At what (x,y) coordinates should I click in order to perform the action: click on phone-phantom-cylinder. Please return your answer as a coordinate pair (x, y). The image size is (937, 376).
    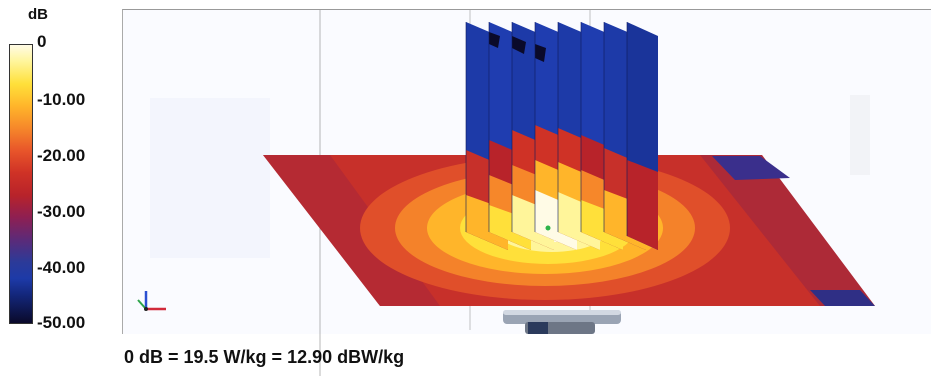
    Looking at the image, I should click on (562, 322).